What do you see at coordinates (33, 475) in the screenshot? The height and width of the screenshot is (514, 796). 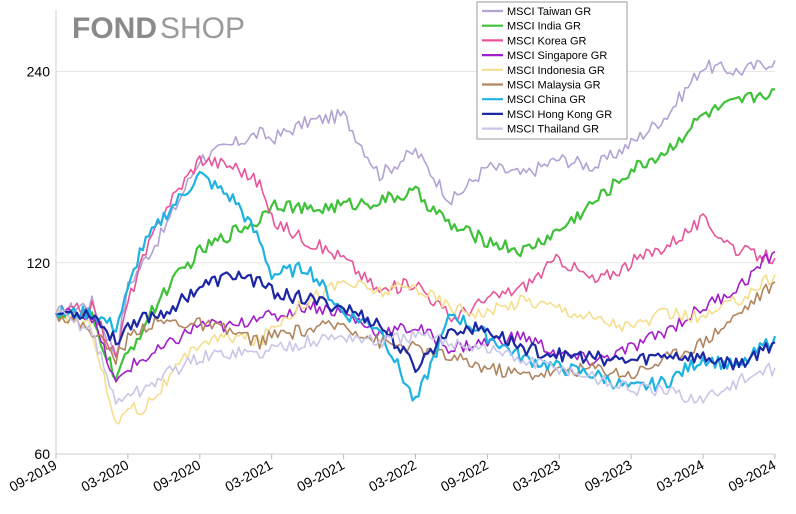 I see `x-tick-label: 09-2019` at bounding box center [33, 475].